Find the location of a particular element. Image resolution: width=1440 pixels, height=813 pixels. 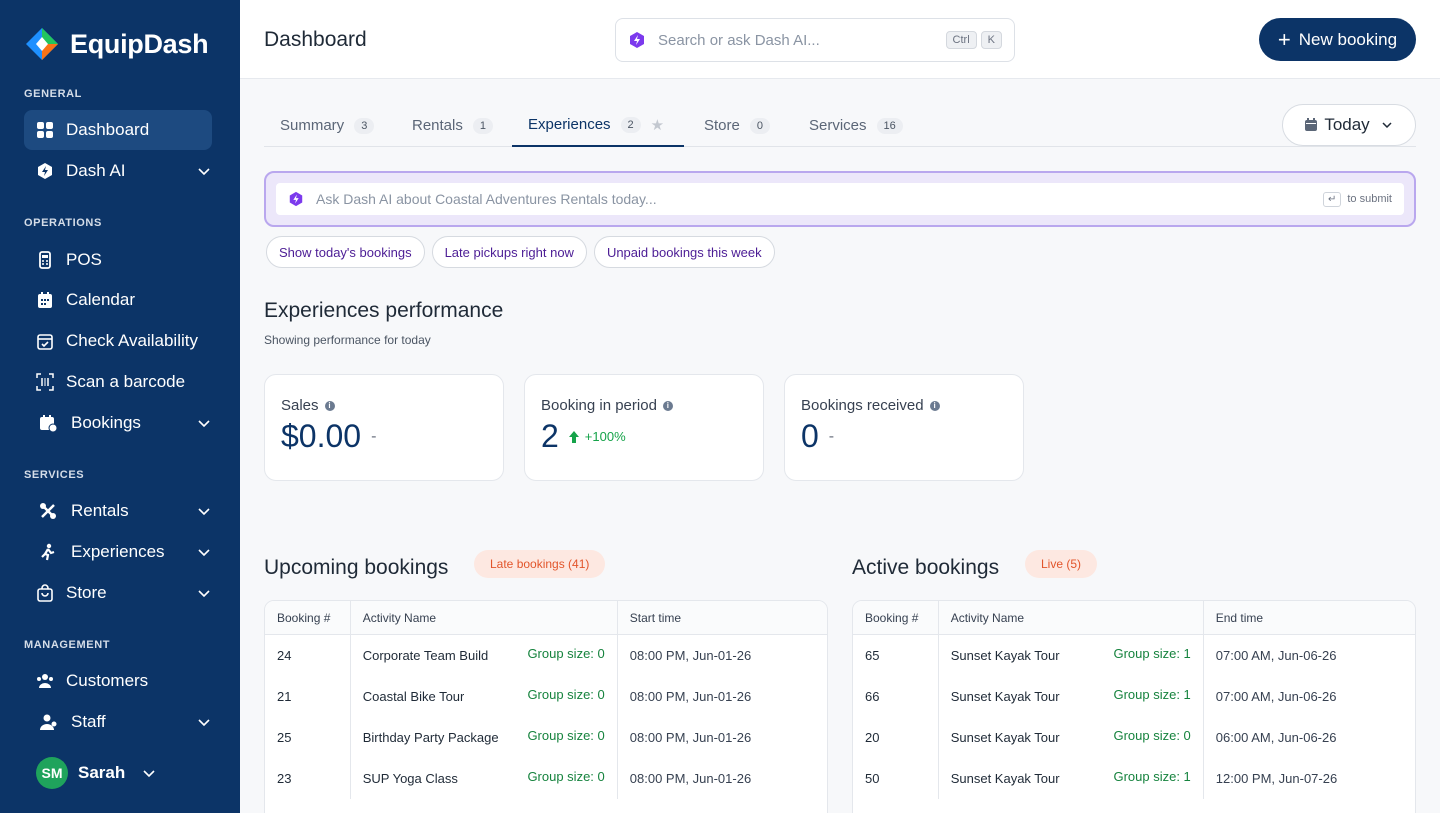

tab-rentals: Rentals 1 is located at coordinates (452, 125).